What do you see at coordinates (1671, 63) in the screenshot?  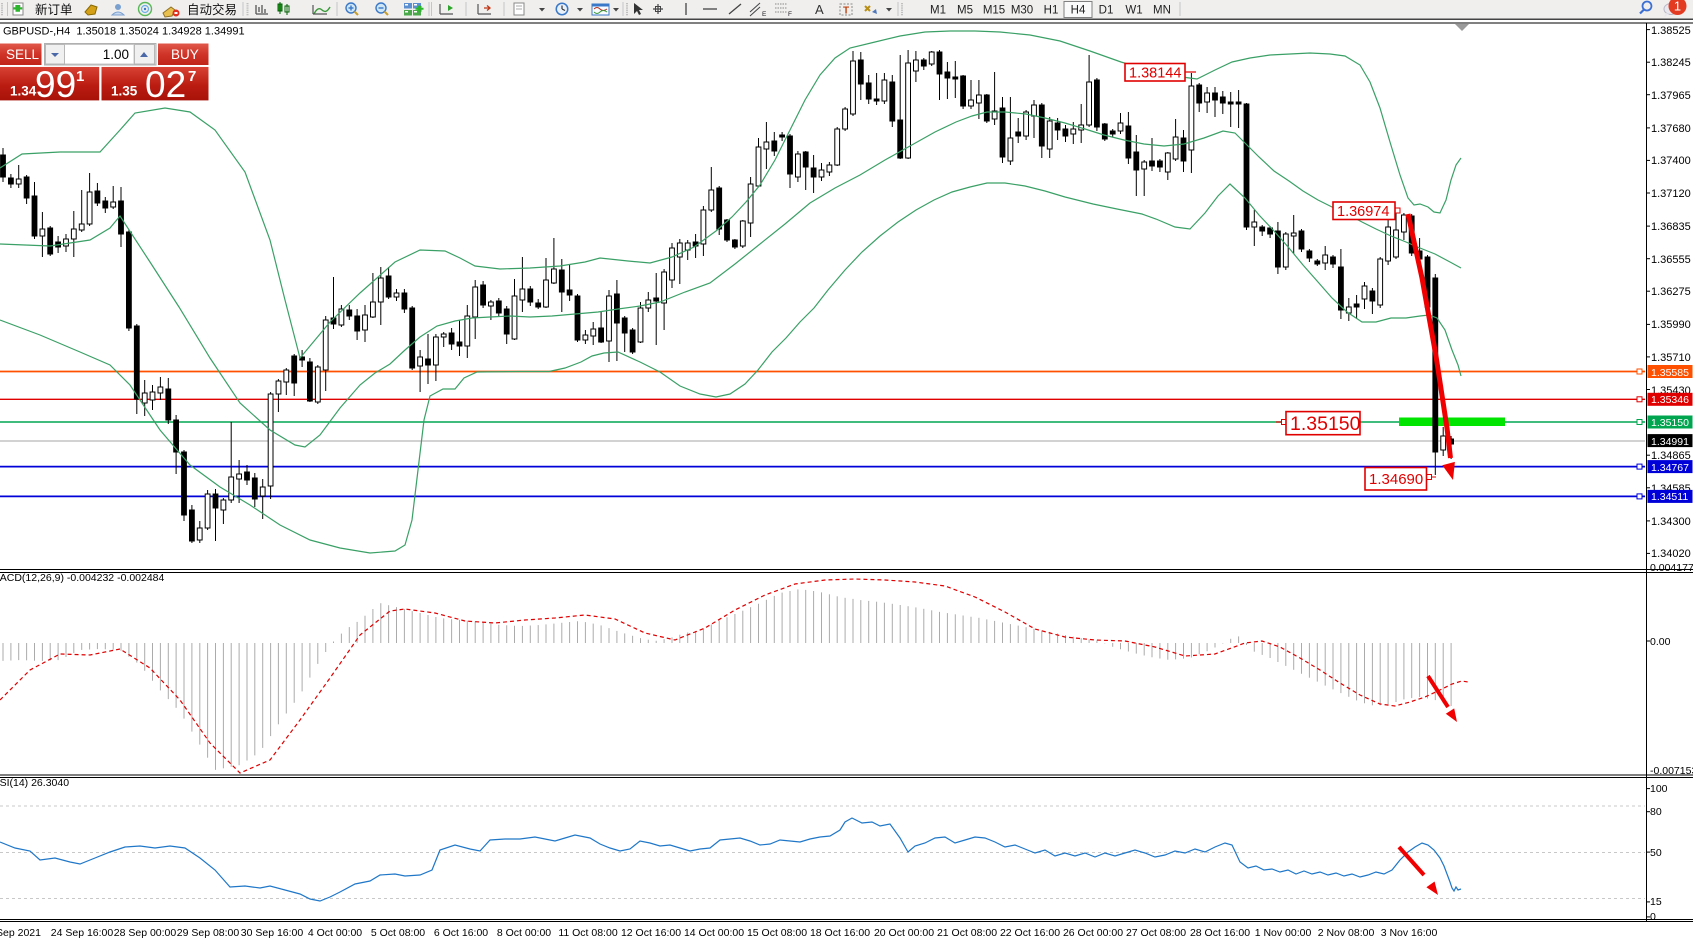 I see `svg-text: 1.38245` at bounding box center [1671, 63].